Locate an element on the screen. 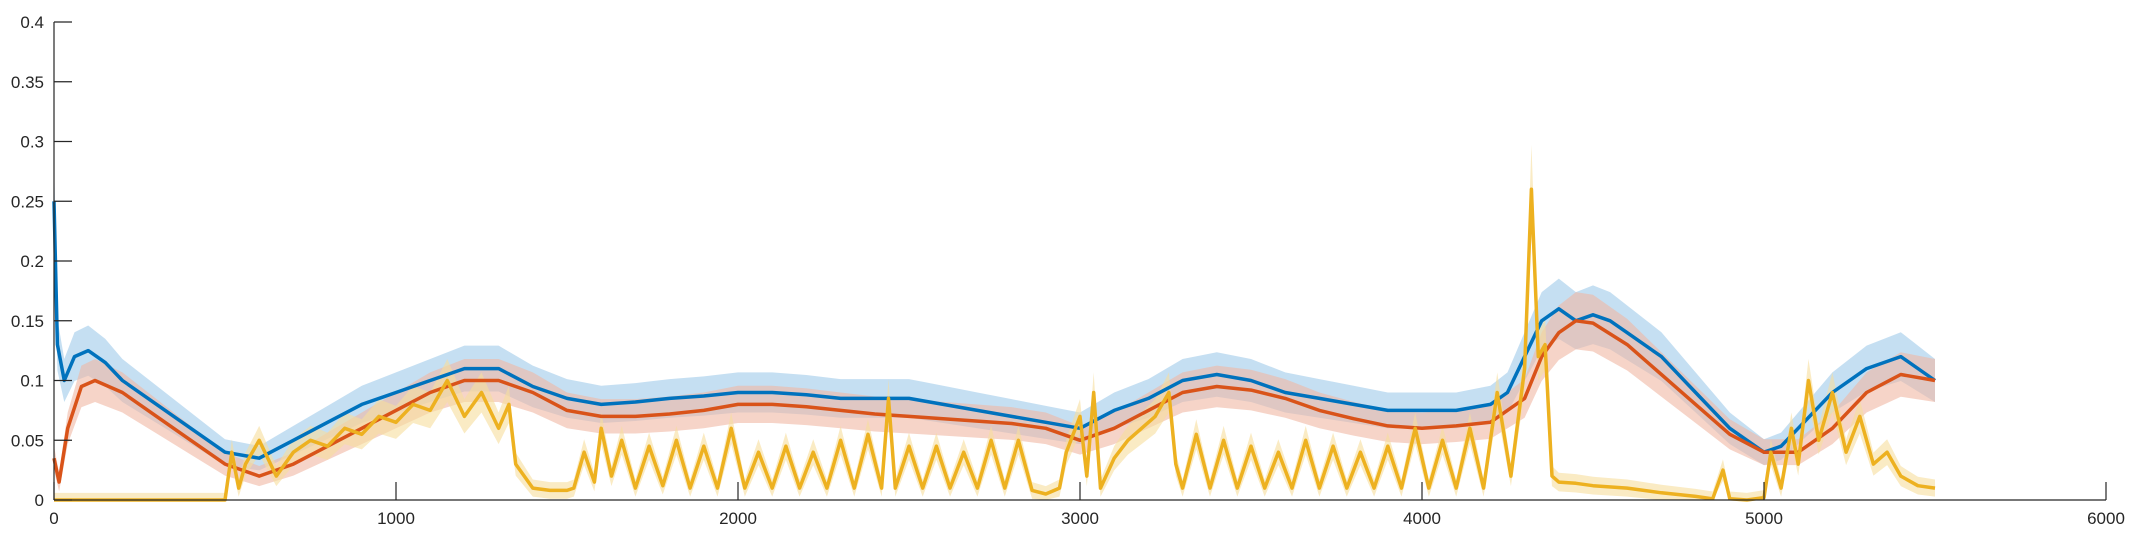 The height and width of the screenshot is (533, 2133). y-tick-label: 0.15 is located at coordinates (27, 321).